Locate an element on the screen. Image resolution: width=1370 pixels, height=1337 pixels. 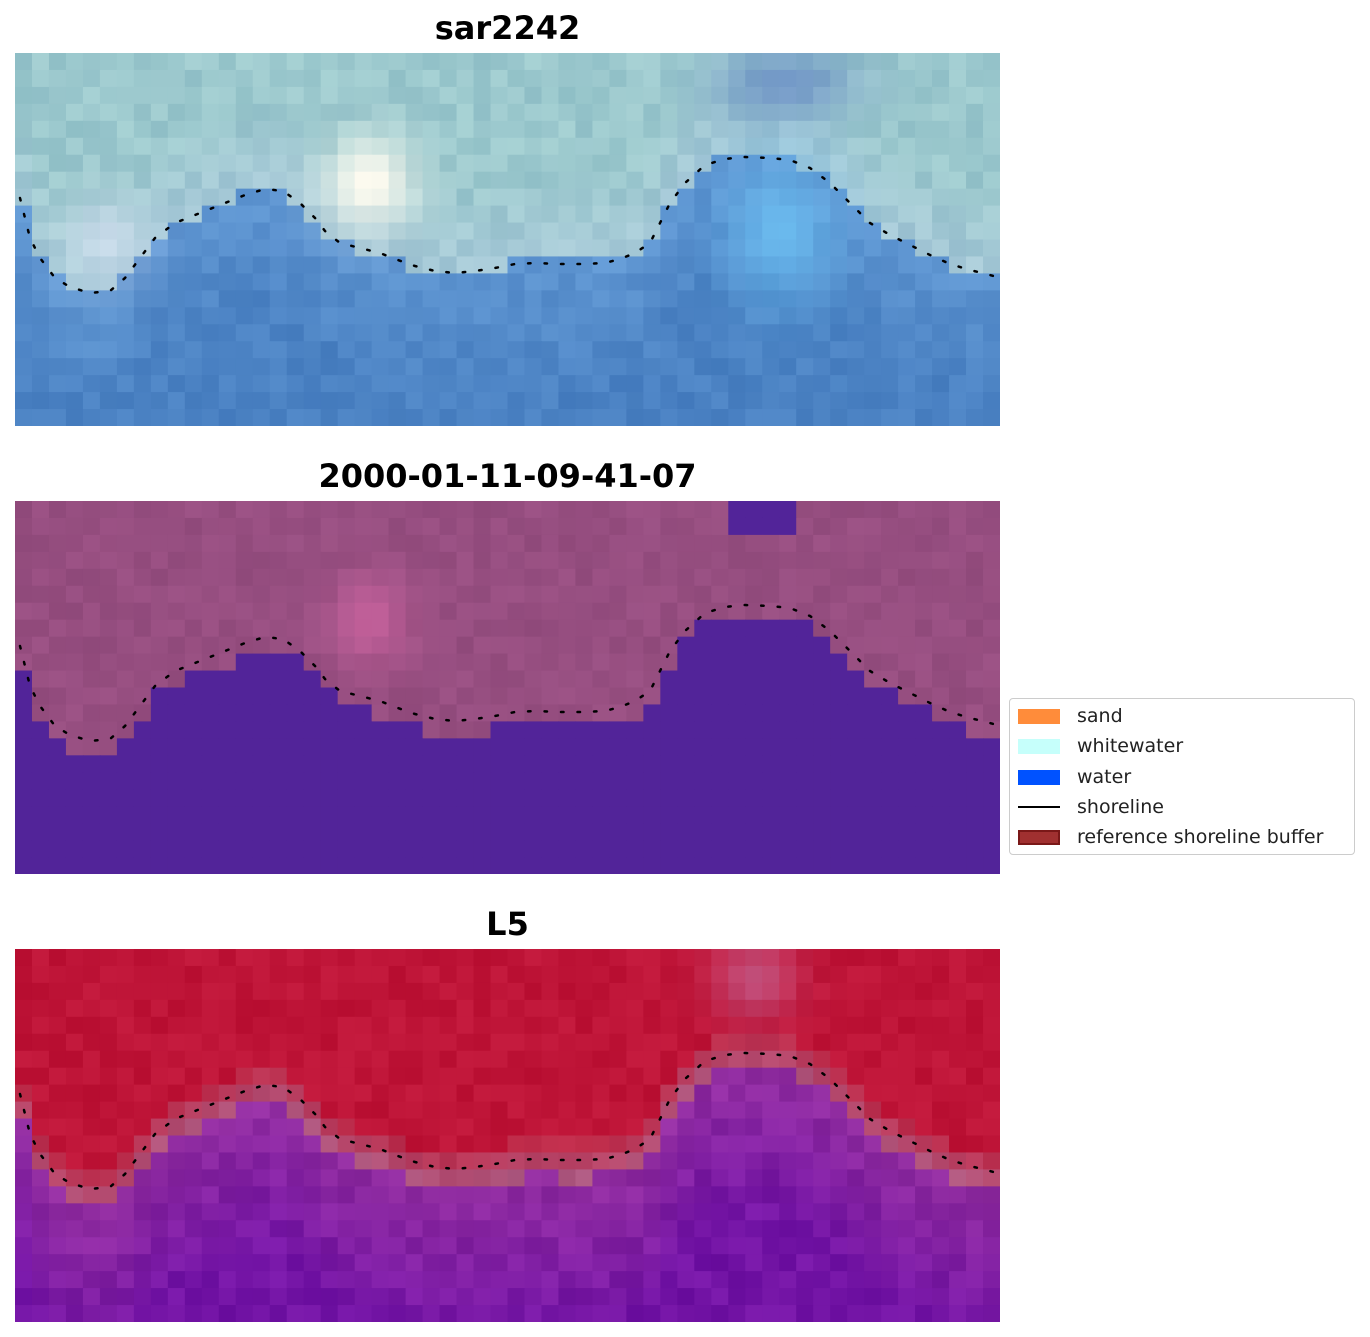
legend-label-buffer: reference shoreline buffer is located at coordinates (1200, 837).